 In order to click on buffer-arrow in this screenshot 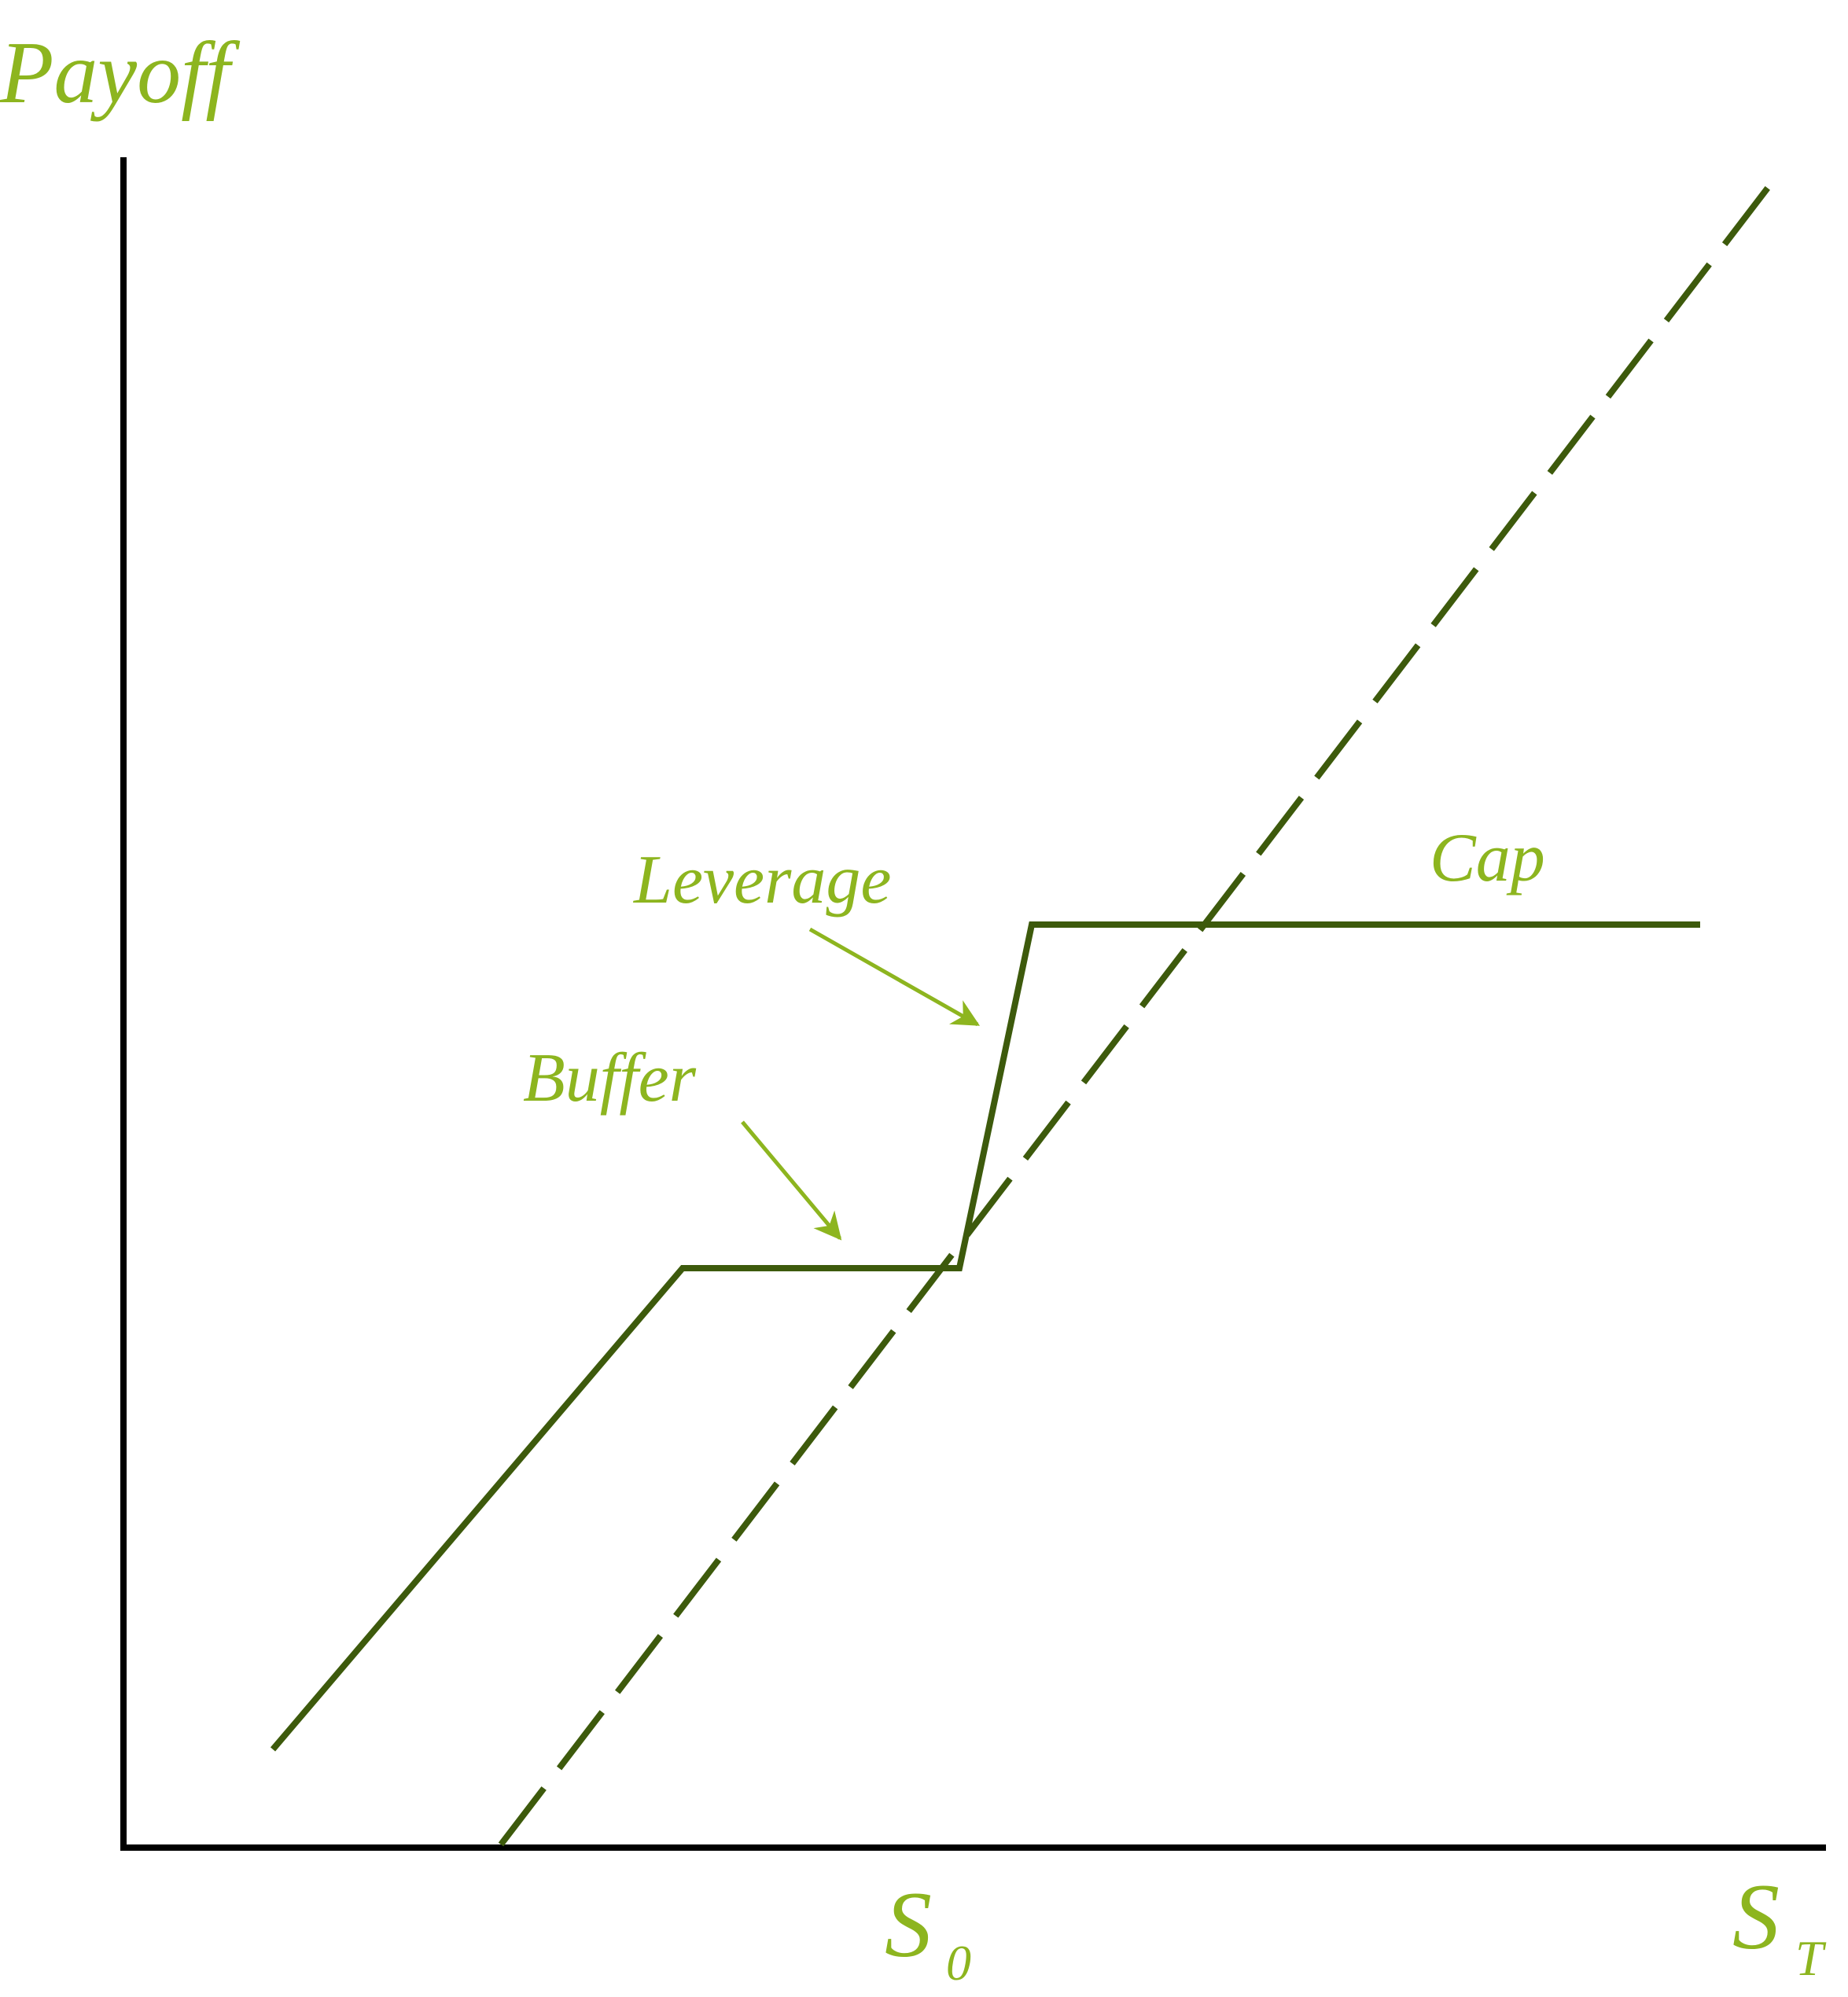, I will do `click(791, 1180)`.